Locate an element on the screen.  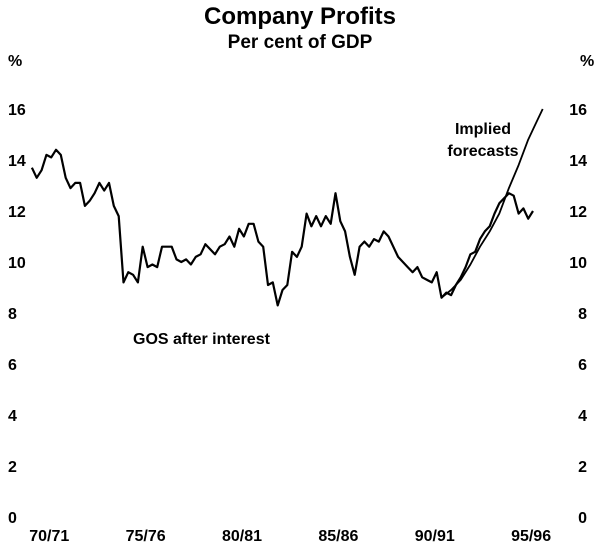
y-axis-left: 0 2 4 6 8 10 12 14 16 is located at coordinates (17, 314).